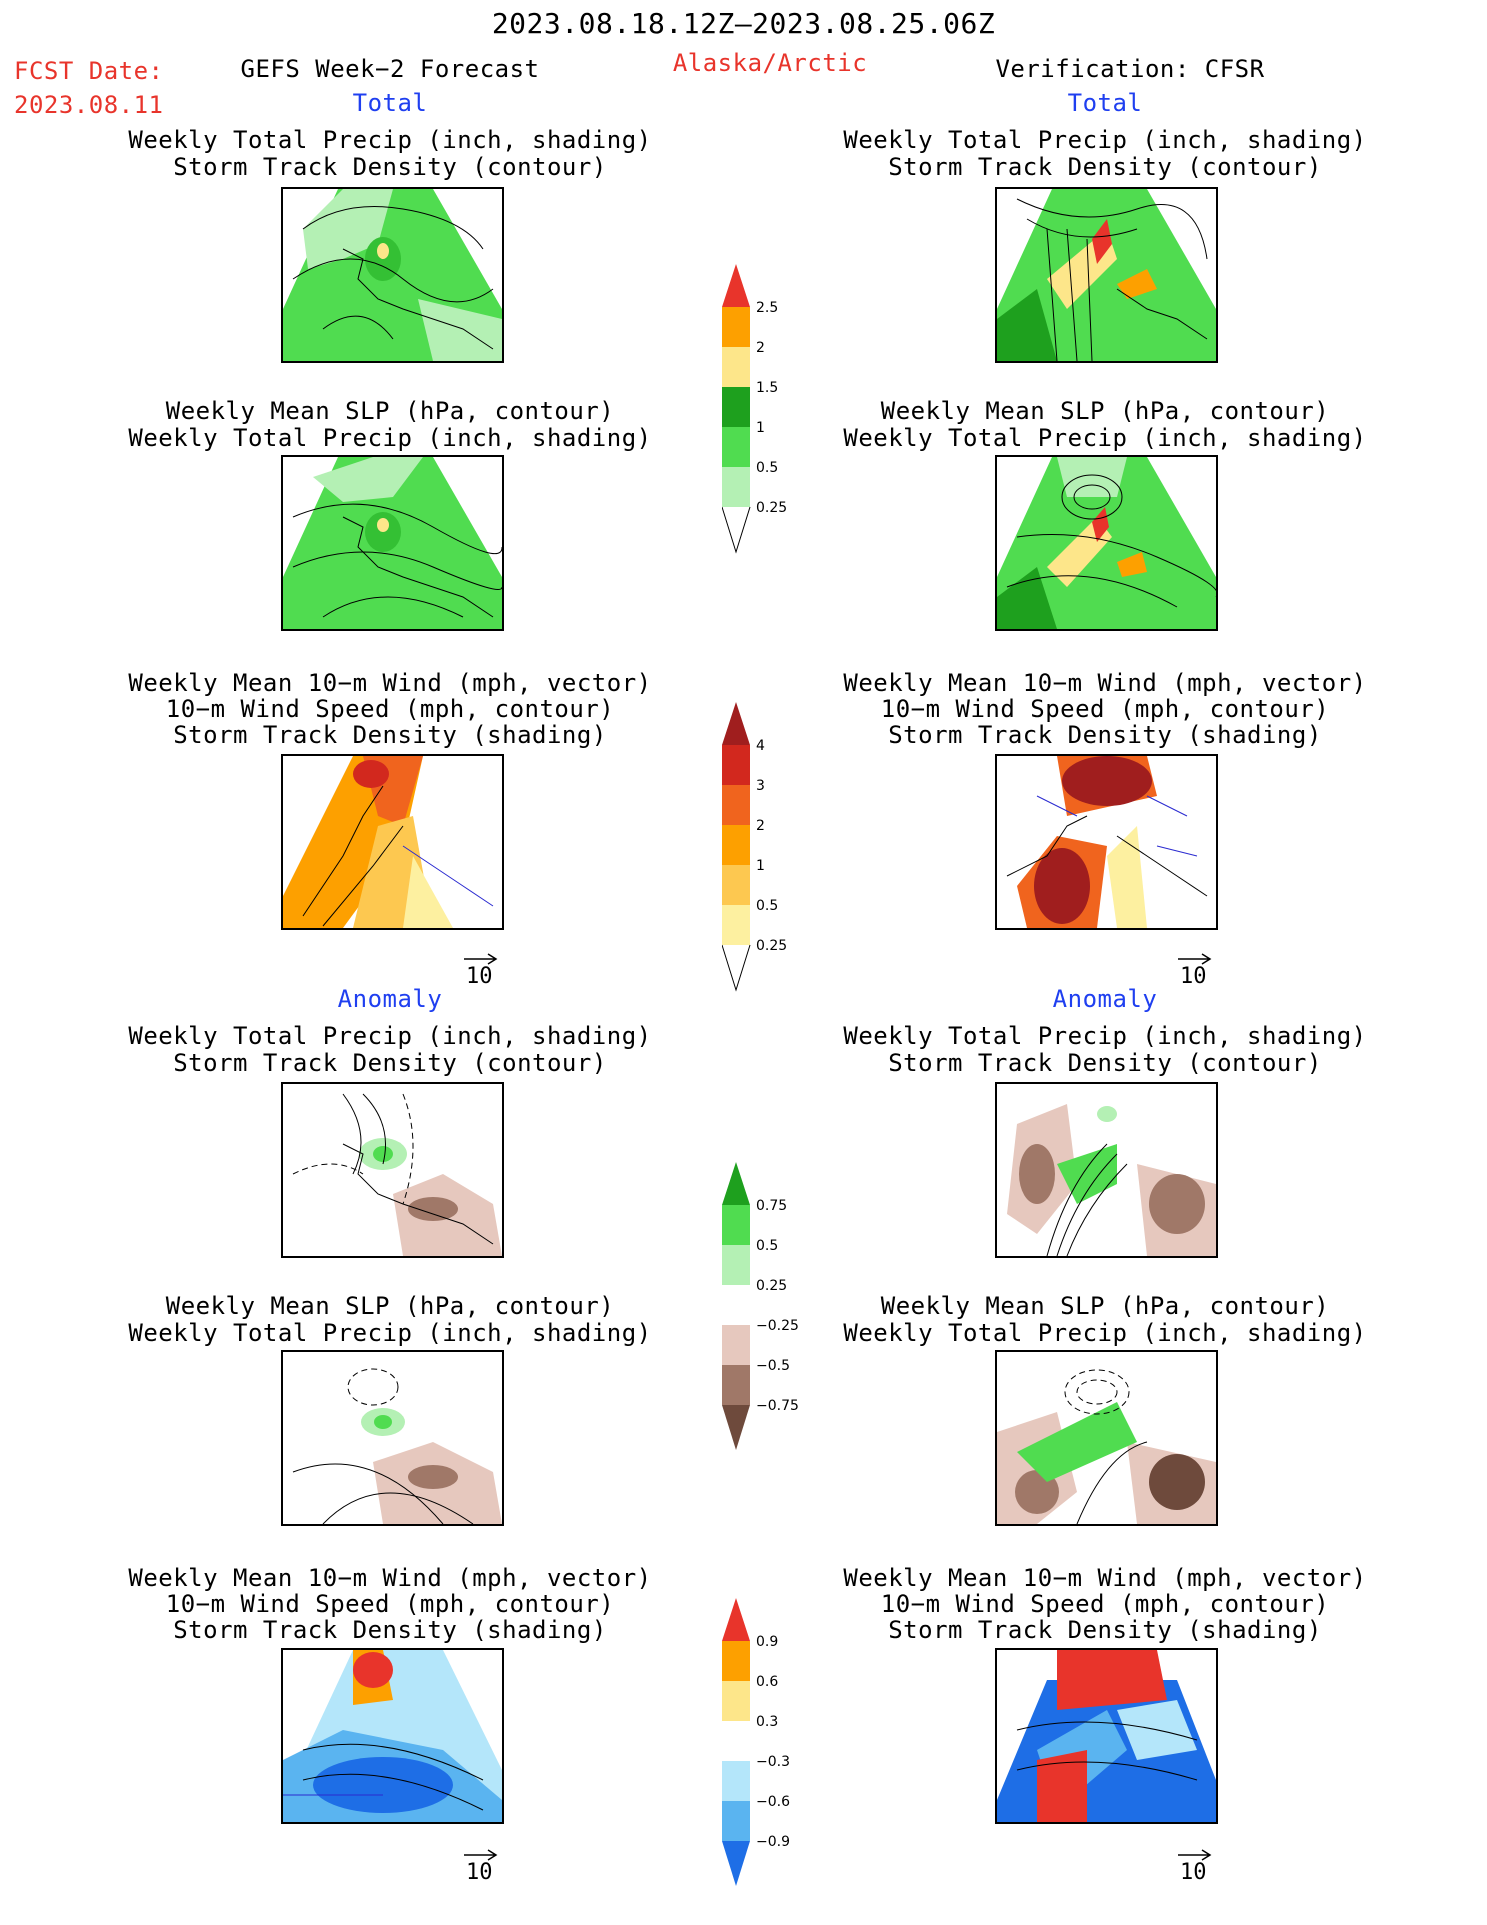  What do you see at coordinates (760, 786) in the screenshot?
I see `cbar2-tick-2: 3` at bounding box center [760, 786].